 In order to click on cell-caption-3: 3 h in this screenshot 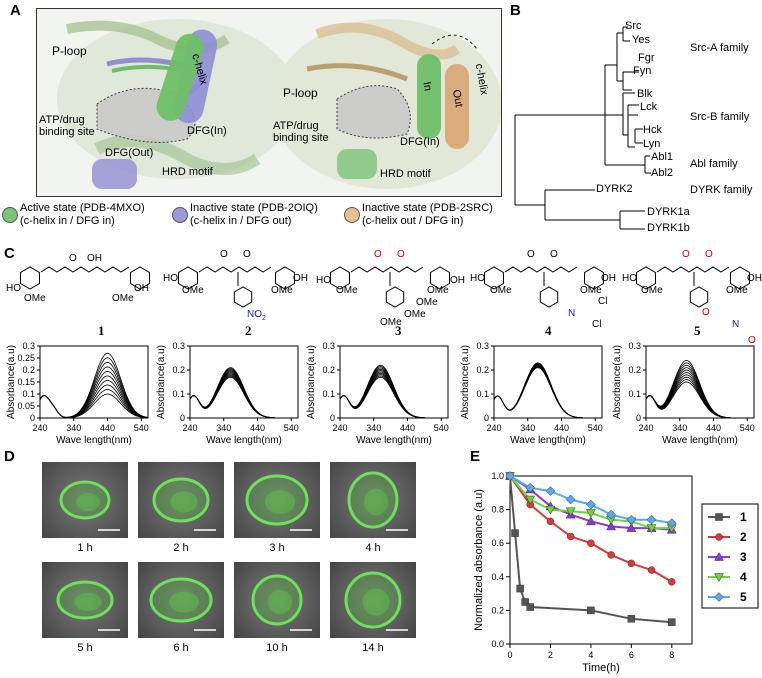, I will do `click(277, 548)`.